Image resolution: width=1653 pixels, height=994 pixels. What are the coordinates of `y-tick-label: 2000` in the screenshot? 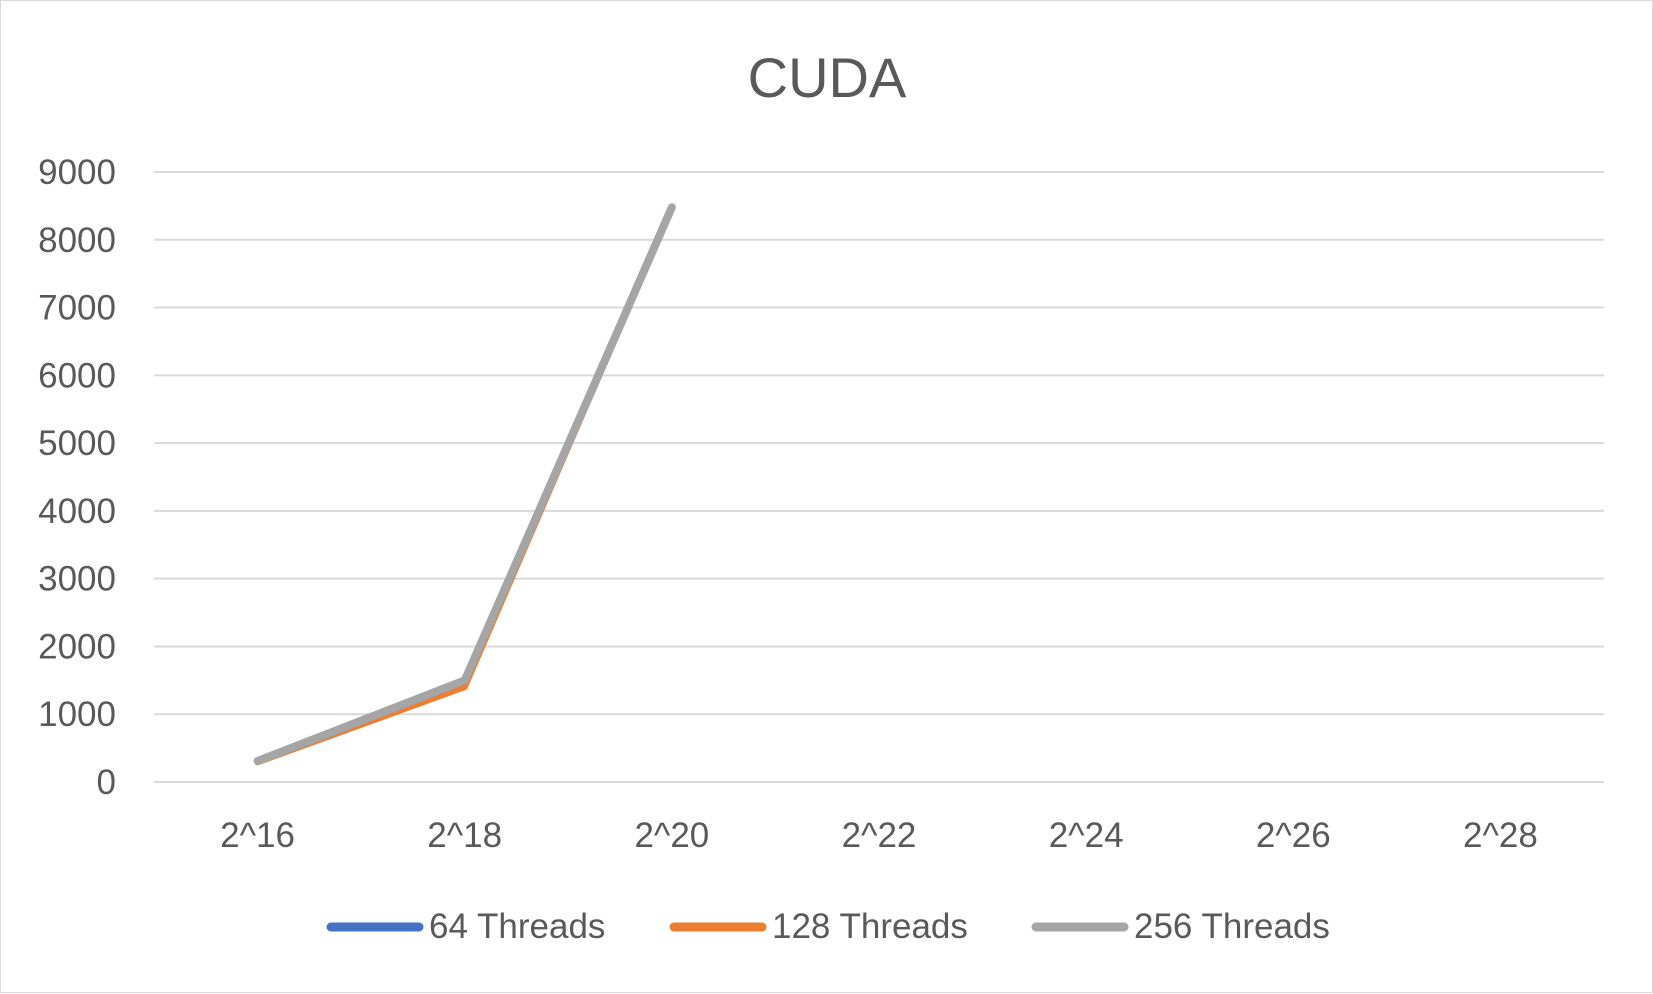 It's located at (77, 646).